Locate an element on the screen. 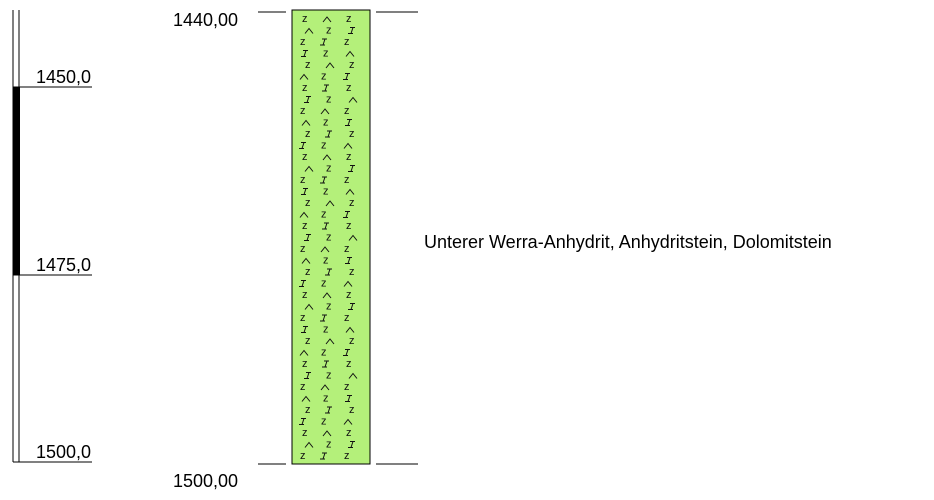 This screenshot has width=934, height=500. depth-marked-interval is located at coordinates (16, 181).